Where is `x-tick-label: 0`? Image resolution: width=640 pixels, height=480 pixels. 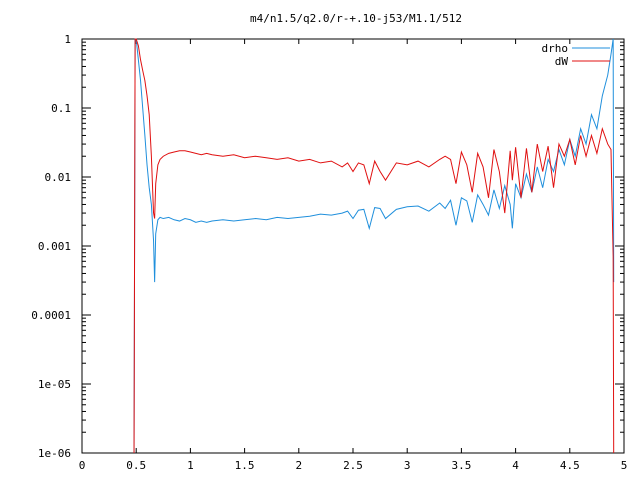
x-tick-label: 0 is located at coordinates (82, 465).